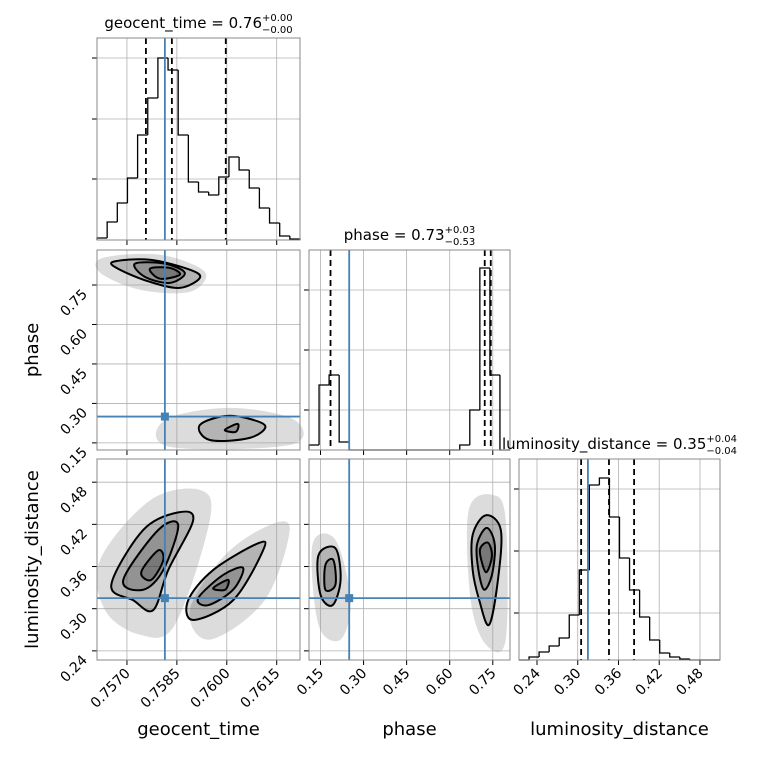 Image resolution: width=760 pixels, height=760 pixels. Describe the element at coordinates (721, 451) in the screenshot. I see `title-lower: −0.04` at that location.